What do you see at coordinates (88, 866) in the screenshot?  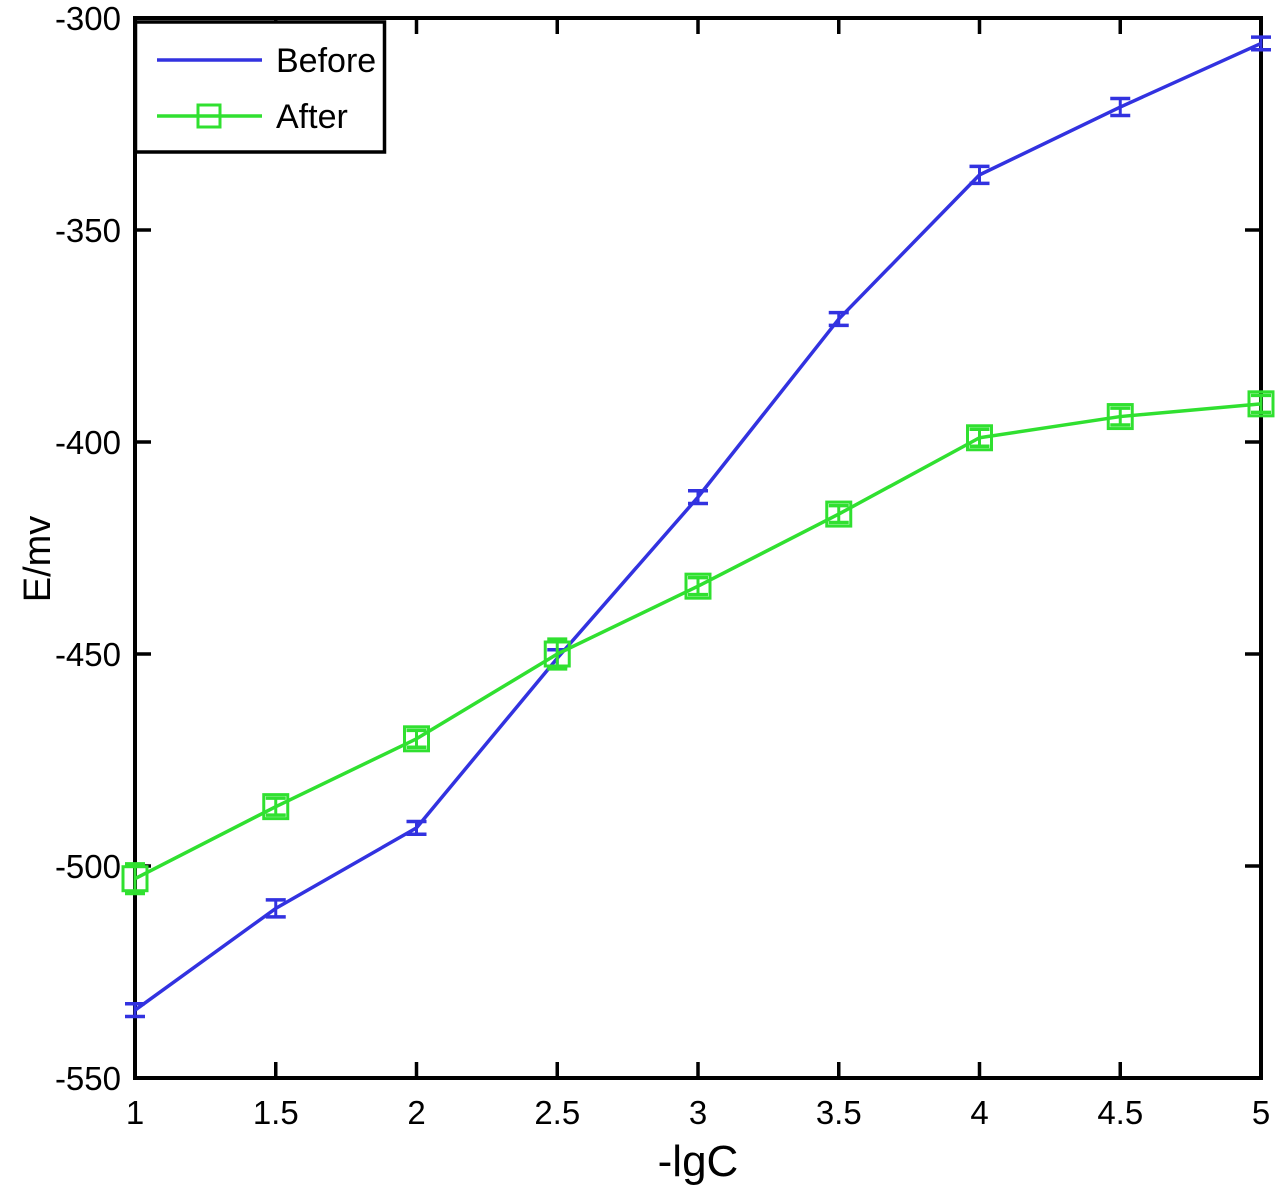 I see `y-tick-label: -500` at bounding box center [88, 866].